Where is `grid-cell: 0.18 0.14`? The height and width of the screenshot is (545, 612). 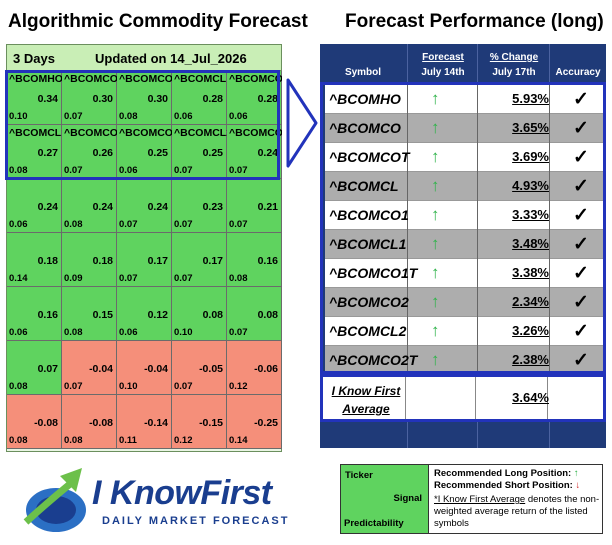 grid-cell: 0.18 0.14 is located at coordinates (34, 260).